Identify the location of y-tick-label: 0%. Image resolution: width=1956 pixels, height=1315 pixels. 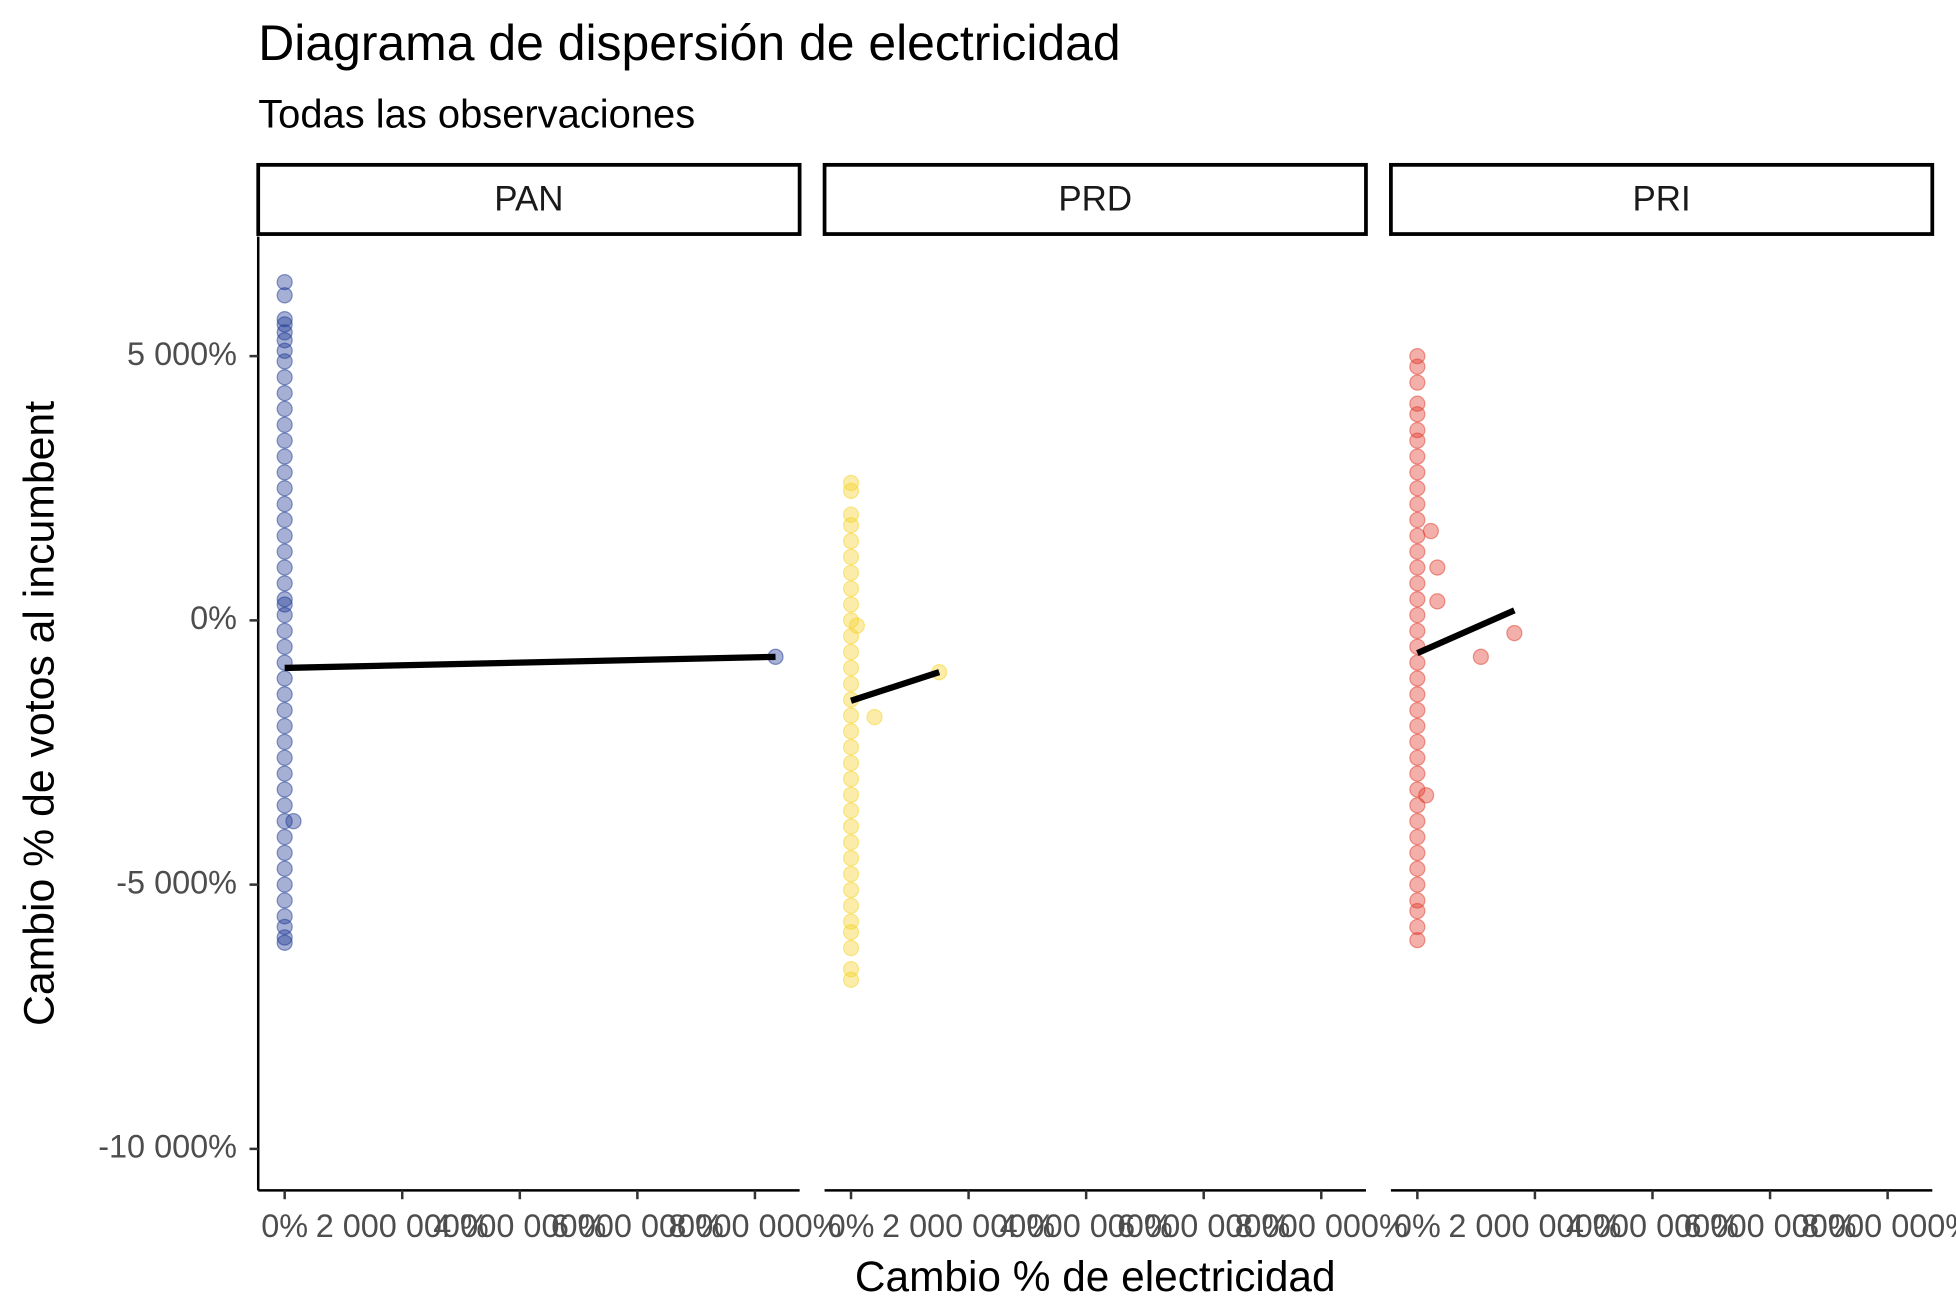
(213, 618).